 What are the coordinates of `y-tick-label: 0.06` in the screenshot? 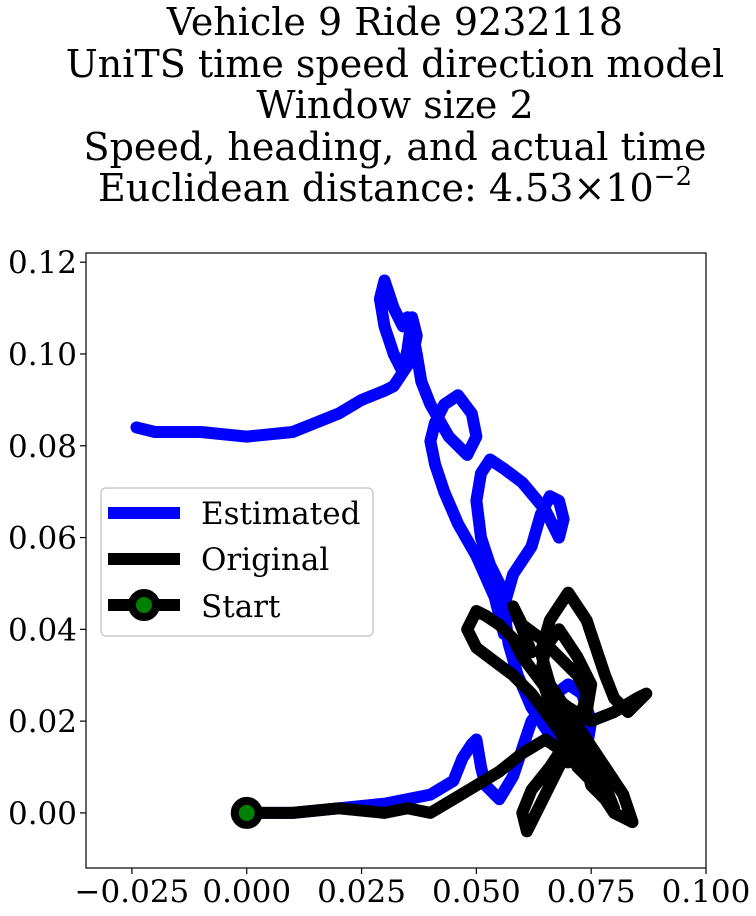 It's located at (42, 539).